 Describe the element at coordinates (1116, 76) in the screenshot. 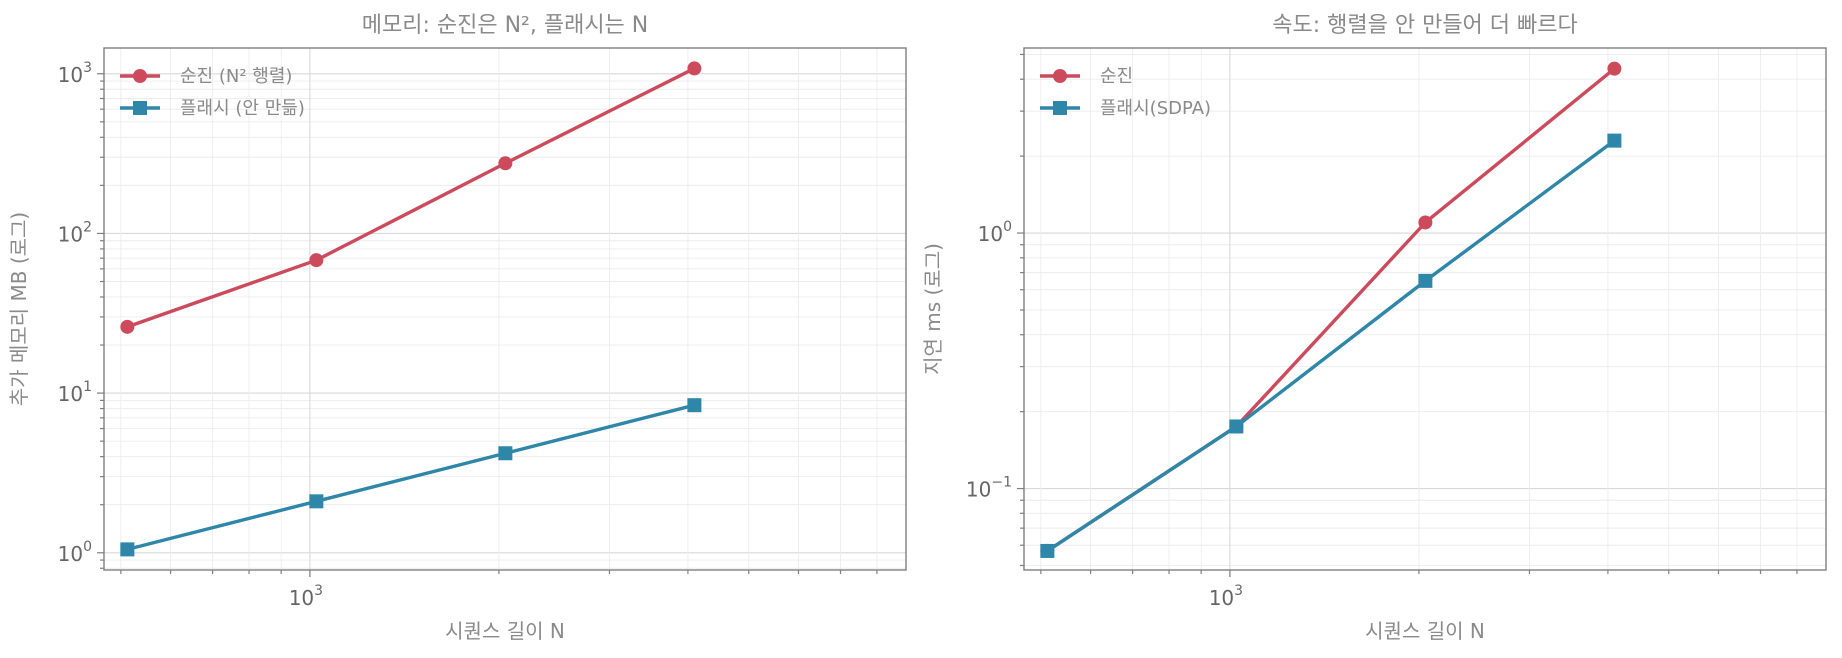

I see `legend-label: 순진` at that location.